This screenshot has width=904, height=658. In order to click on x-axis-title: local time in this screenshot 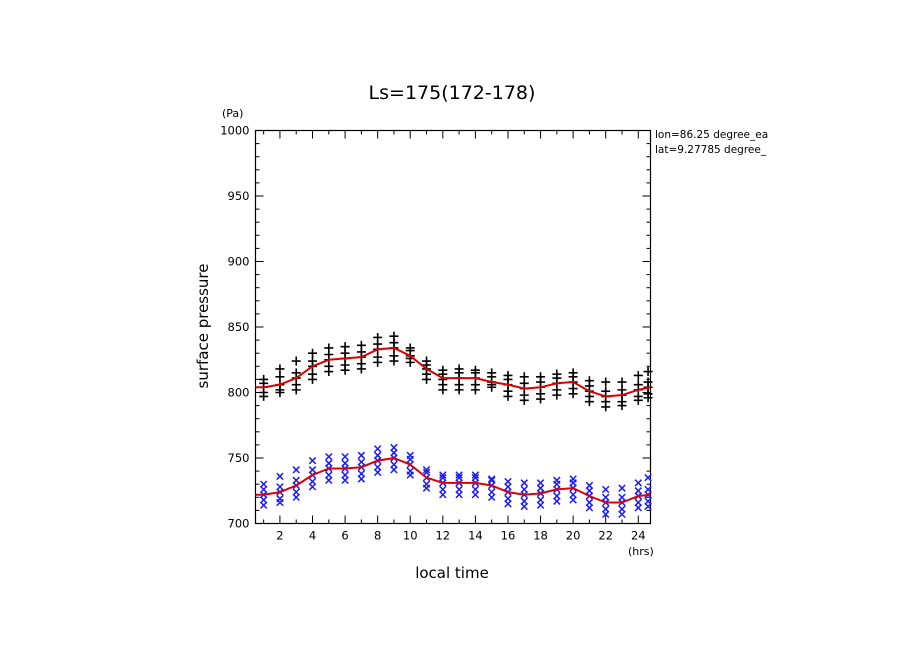, I will do `click(452, 573)`.